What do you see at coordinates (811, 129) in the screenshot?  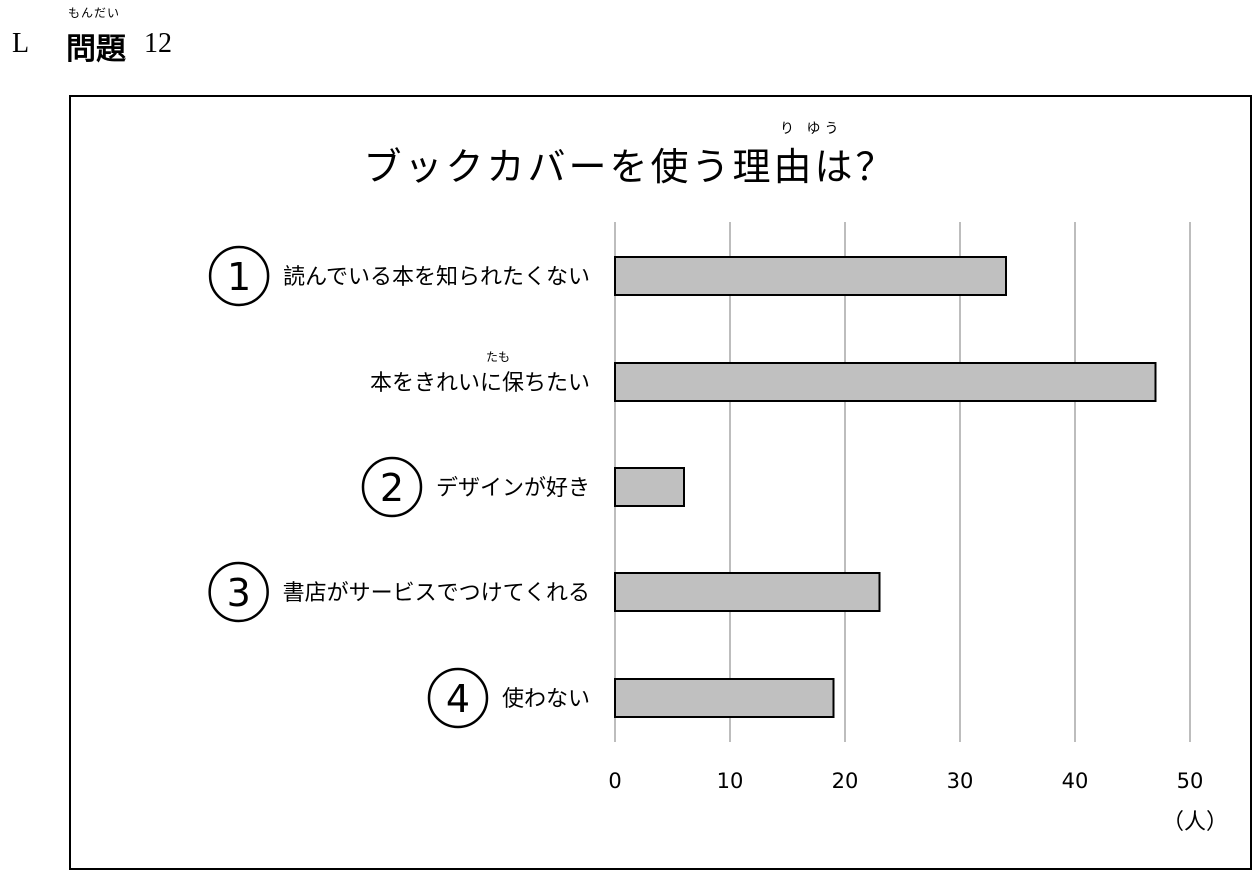 I see `chart-title-ruby: り ゆう` at bounding box center [811, 129].